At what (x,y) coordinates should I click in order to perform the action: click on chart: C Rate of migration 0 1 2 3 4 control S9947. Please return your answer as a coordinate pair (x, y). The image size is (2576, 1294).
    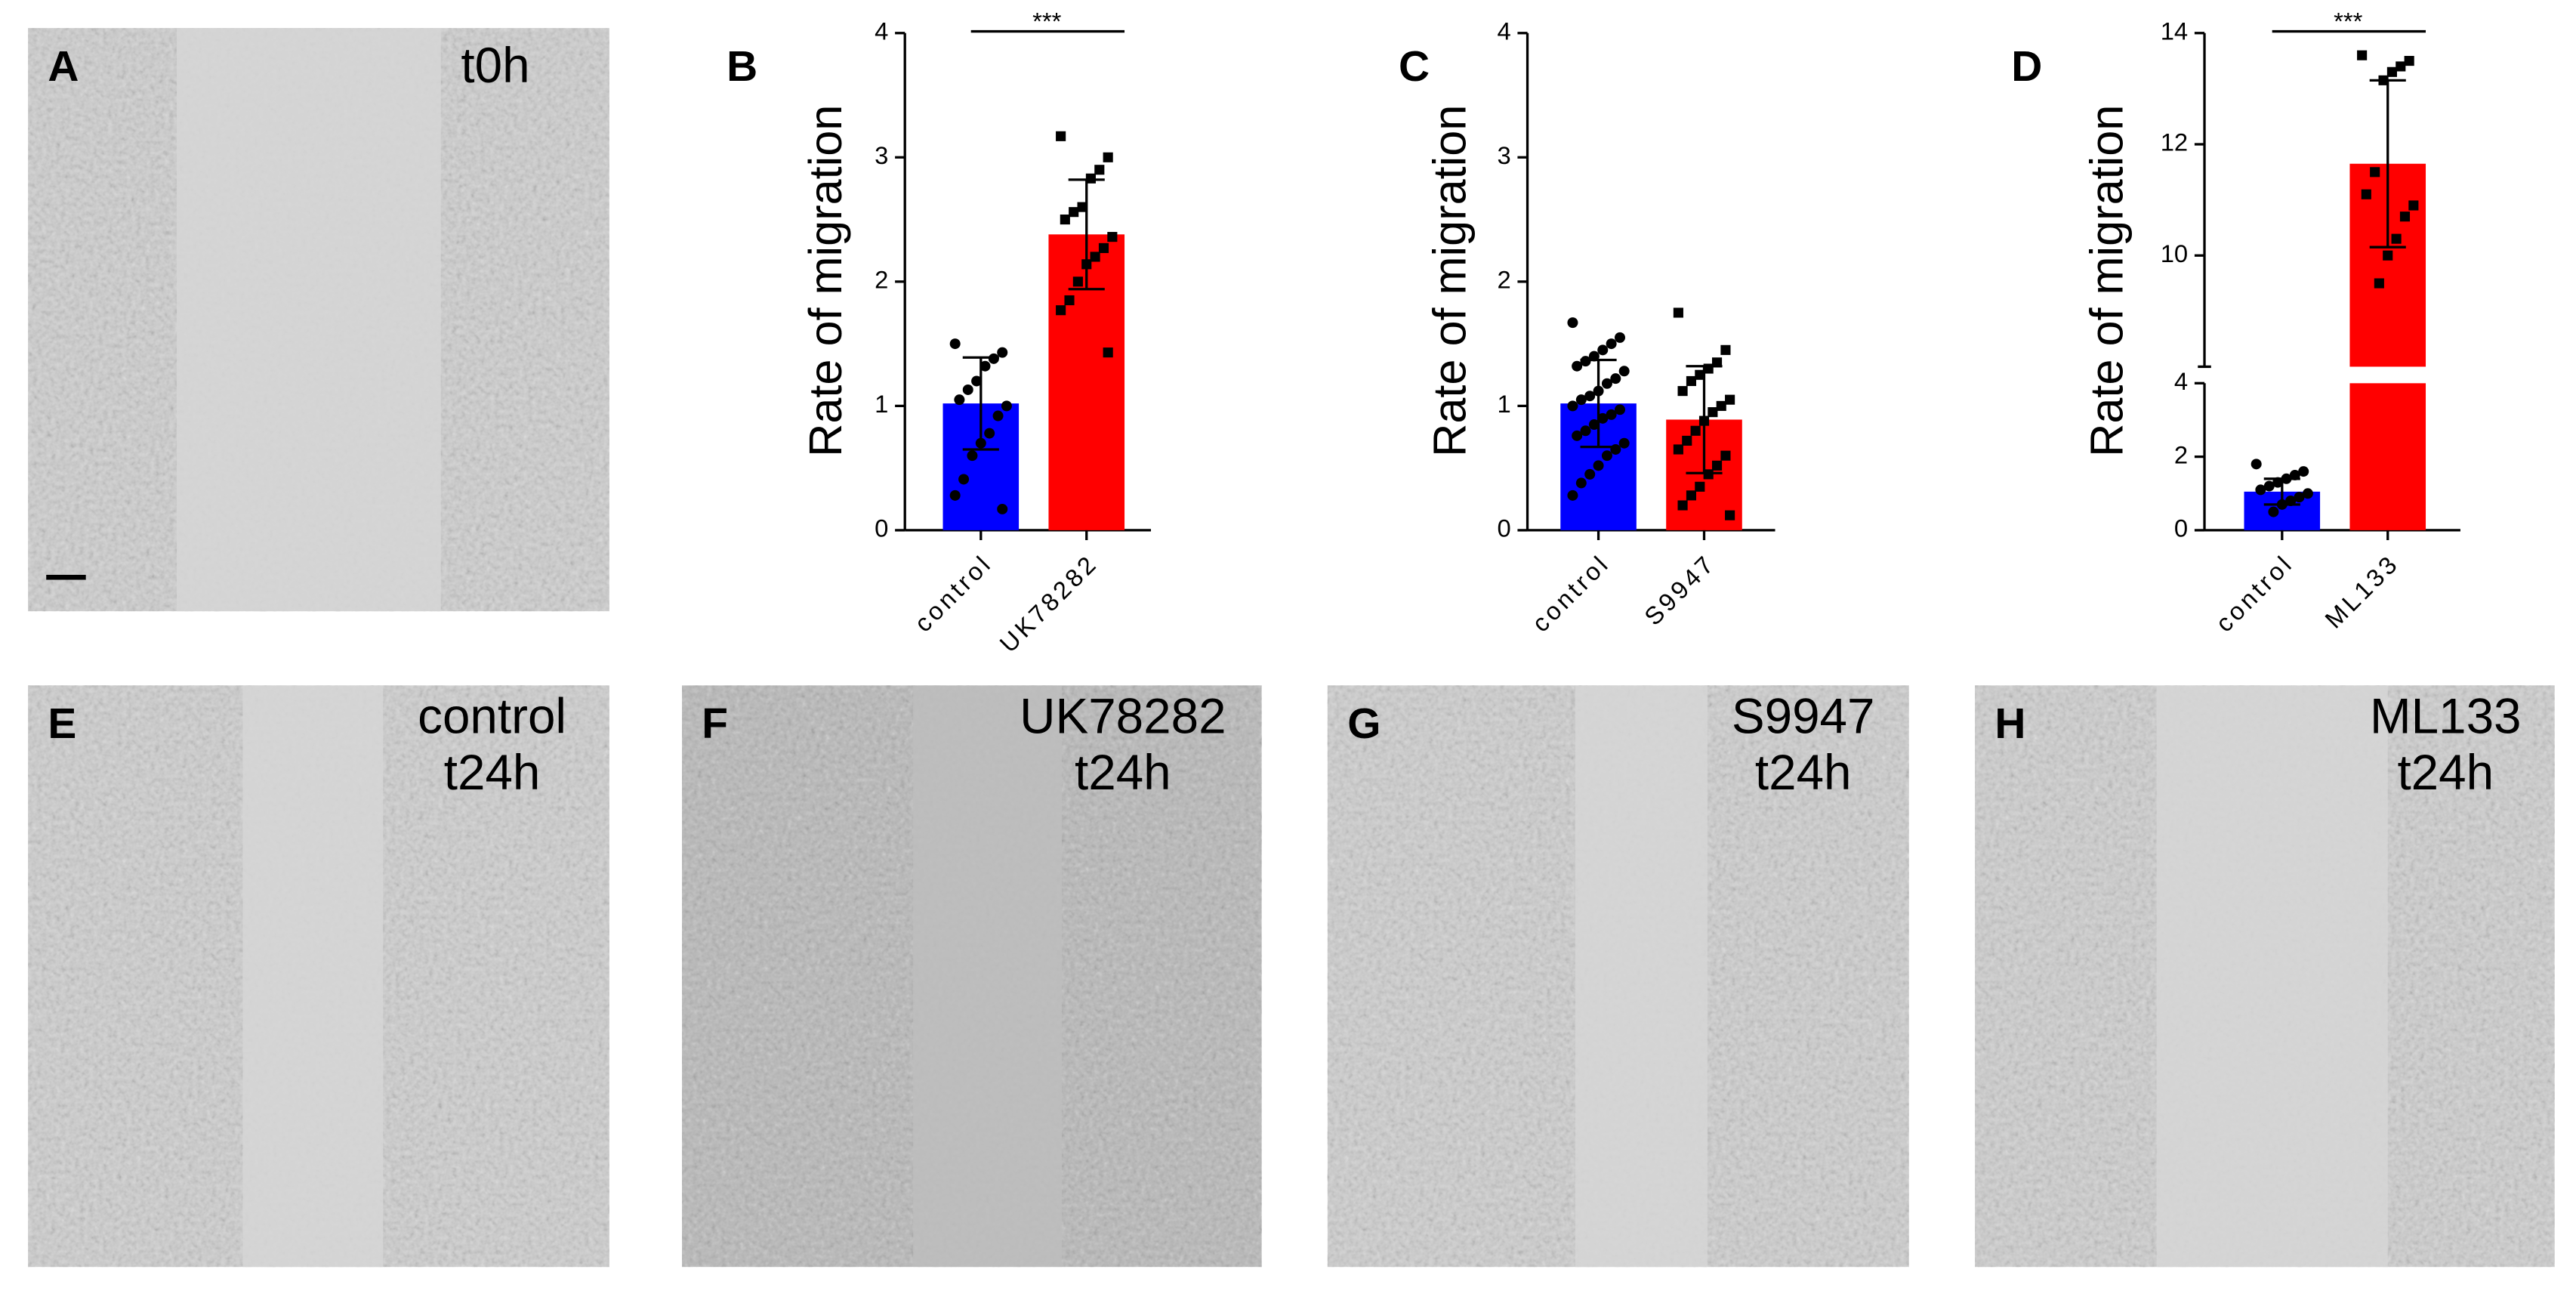
    Looking at the image, I should click on (1587, 327).